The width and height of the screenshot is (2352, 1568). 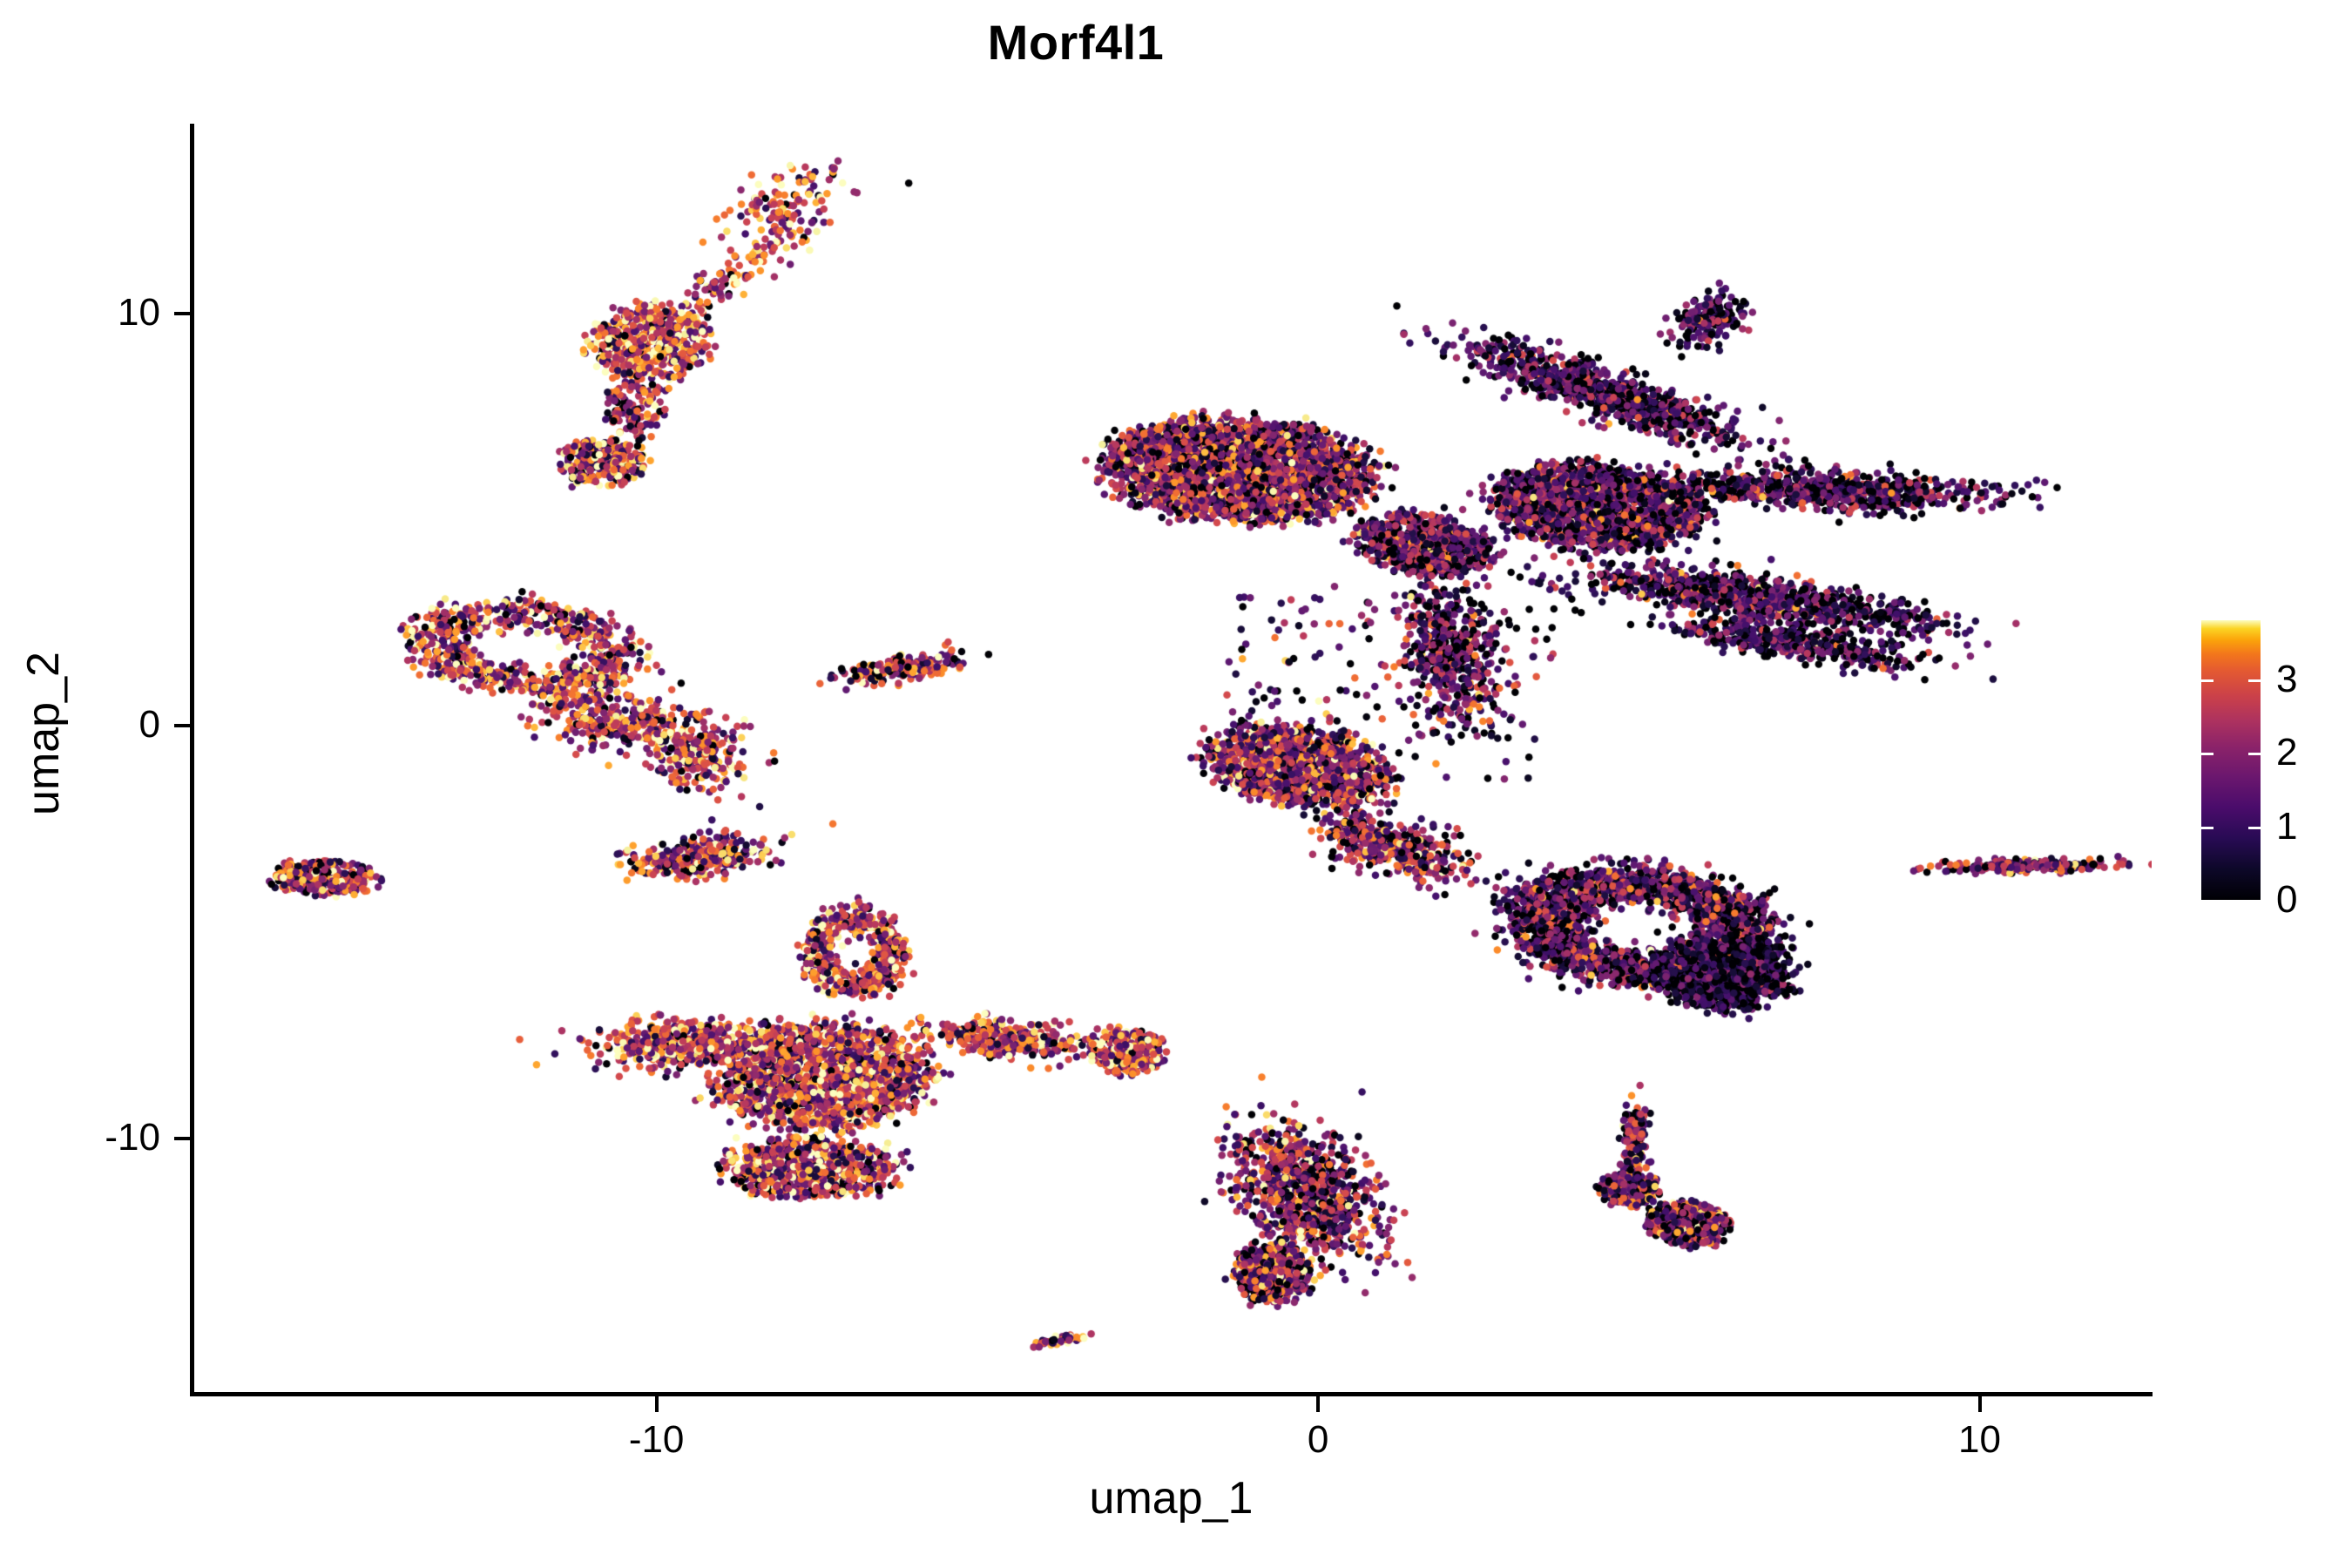 I want to click on page-title: Morf4l1, so click(x=1076, y=42).